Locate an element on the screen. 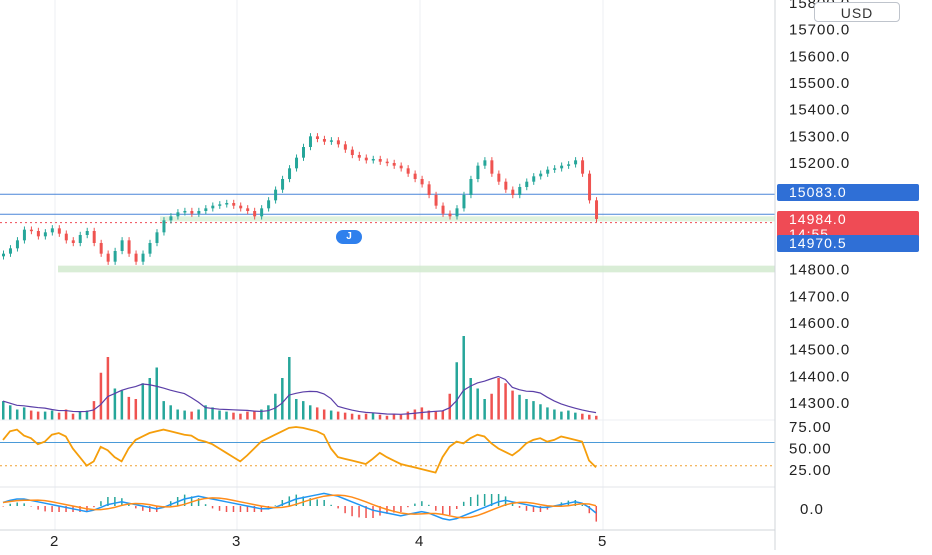  rsi-tick-label: 25.00 is located at coordinates (810, 470).